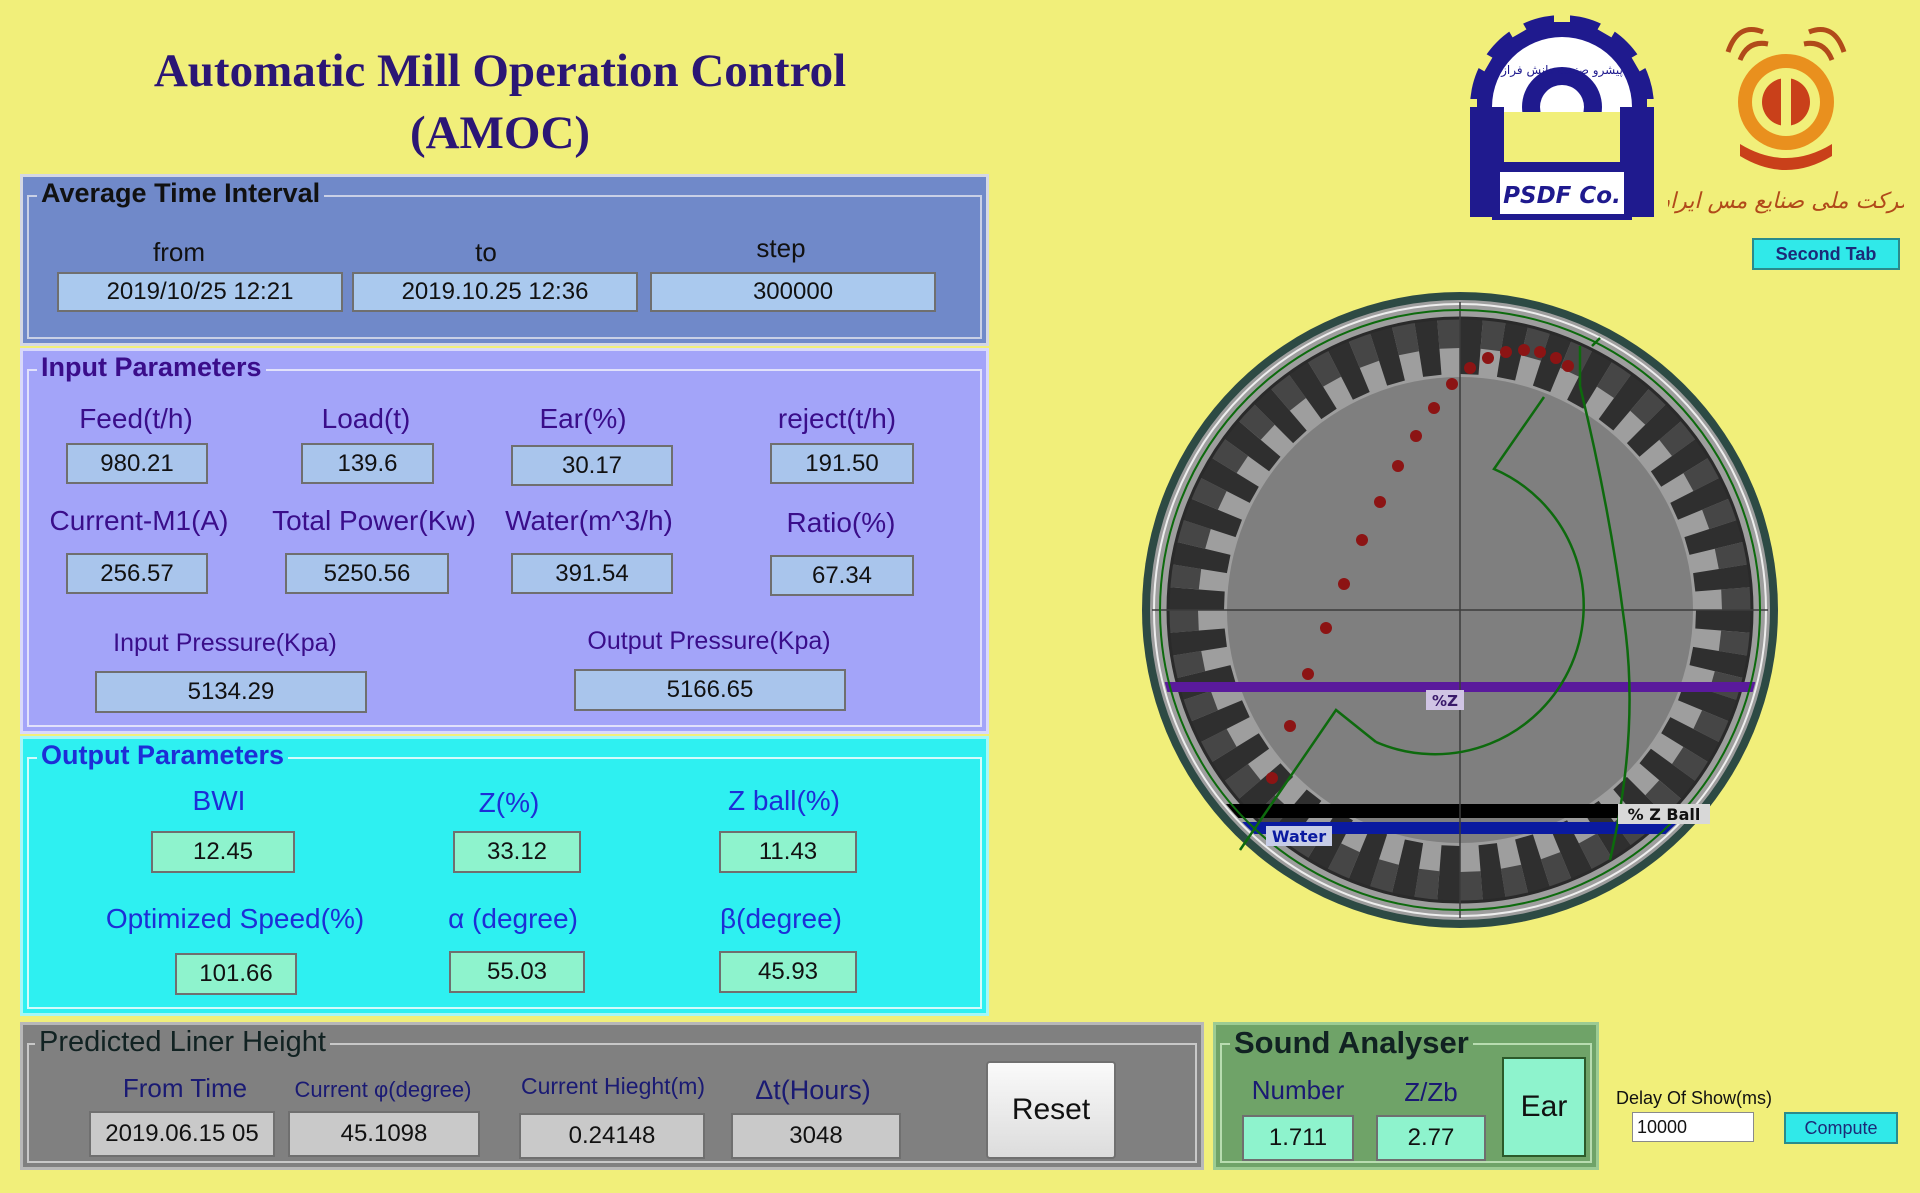  Describe the element at coordinates (592, 465) in the screenshot. I see `ear-field: 30.17` at that location.